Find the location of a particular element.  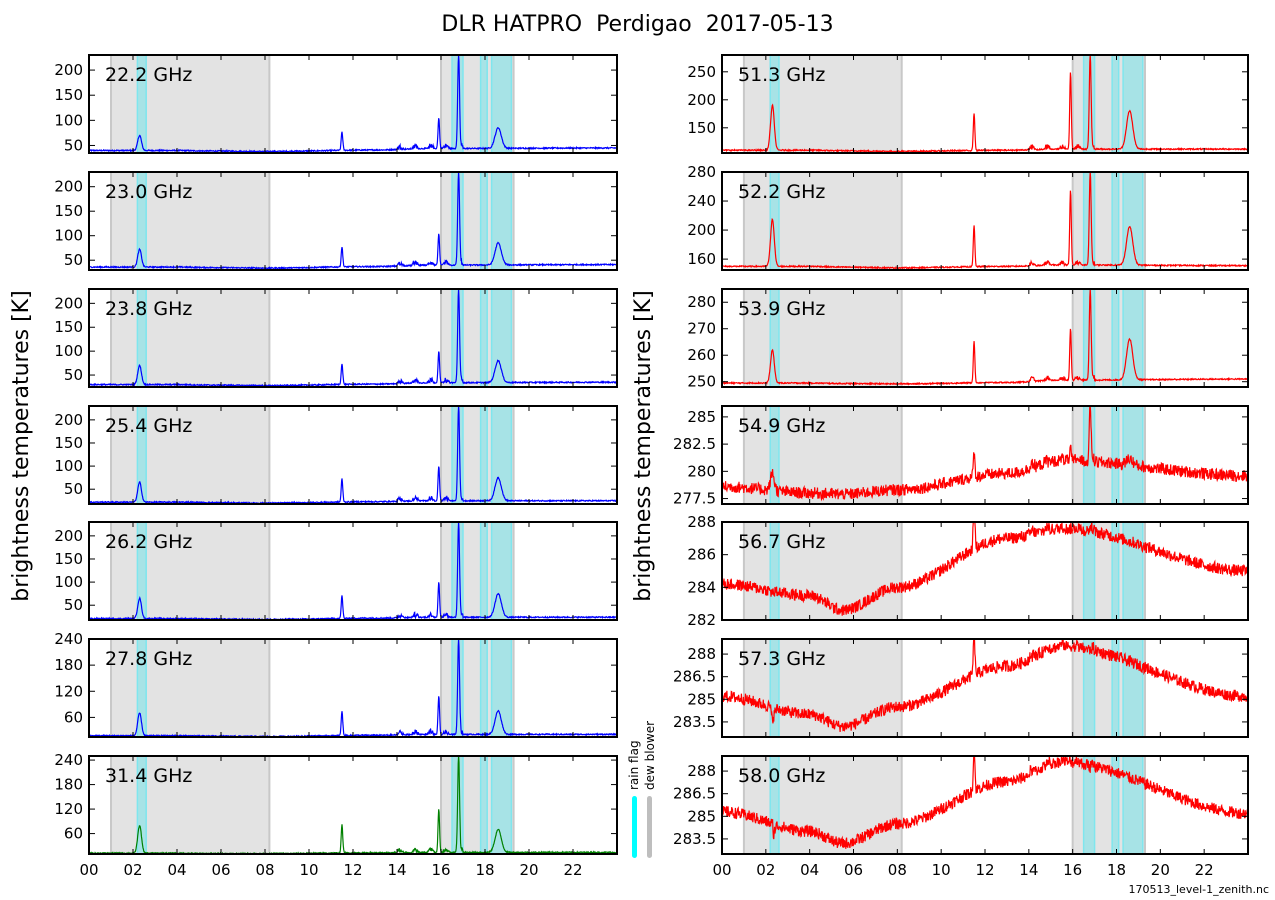

panel-left-1: 50 100 150 200 22.2 GHz is located at coordinates (336, 104).